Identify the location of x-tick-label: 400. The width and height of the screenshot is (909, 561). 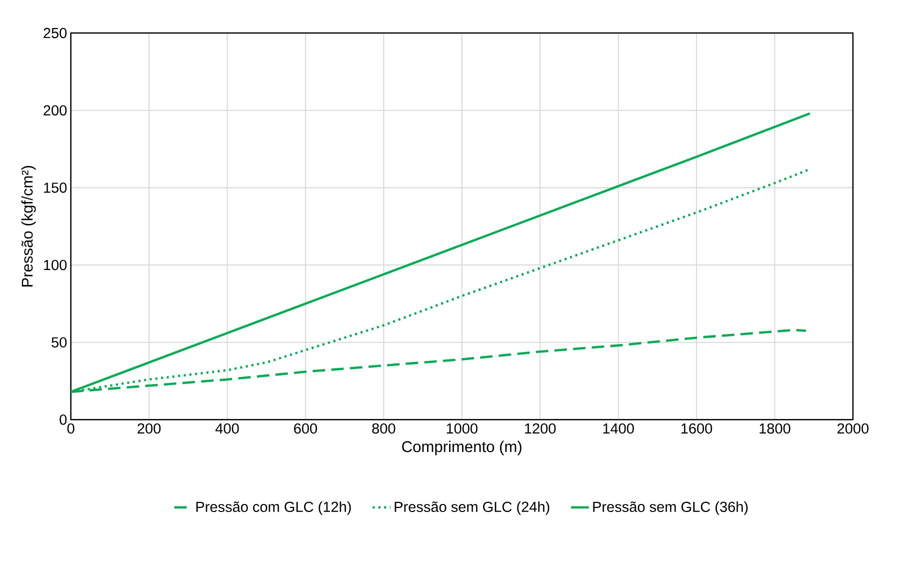
(227, 428).